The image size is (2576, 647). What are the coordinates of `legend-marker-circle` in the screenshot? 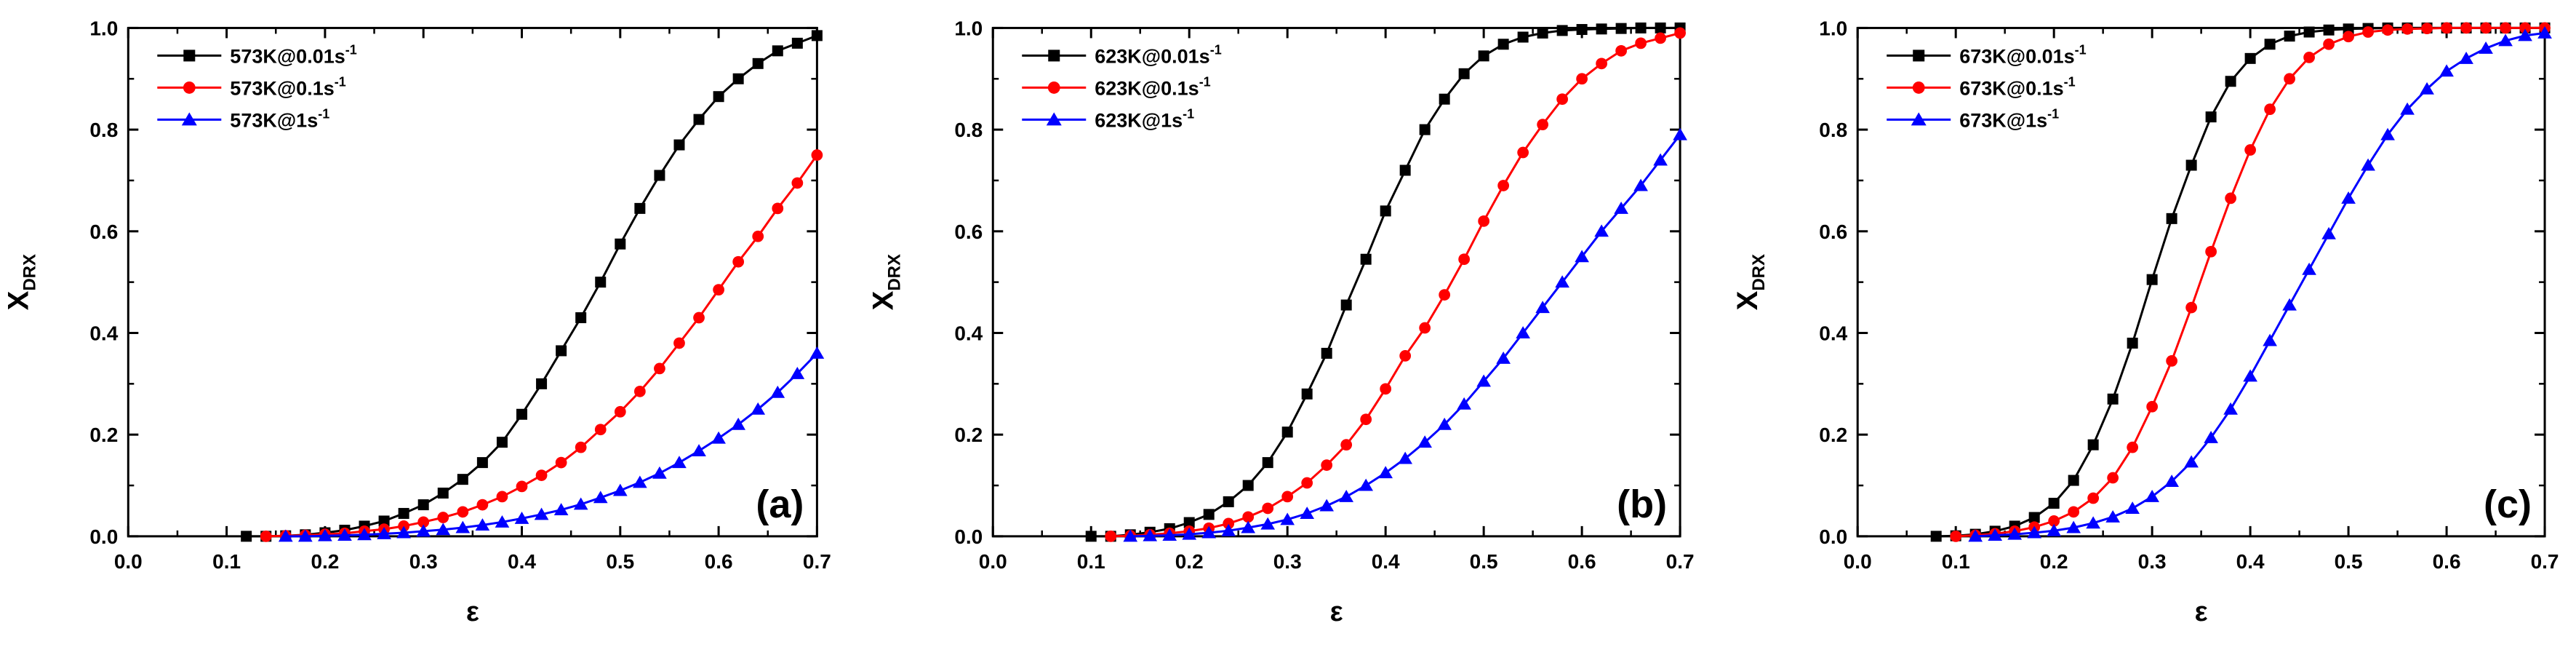 It's located at (1053, 88).